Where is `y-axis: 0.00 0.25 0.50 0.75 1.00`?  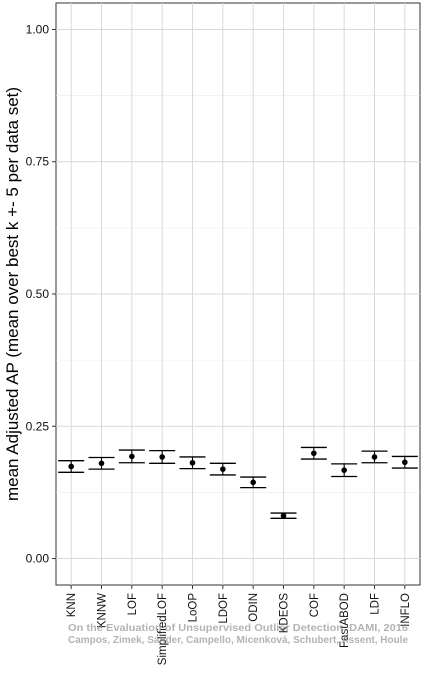
y-axis: 0.00 0.25 0.50 0.75 1.00 is located at coordinates (41, 294).